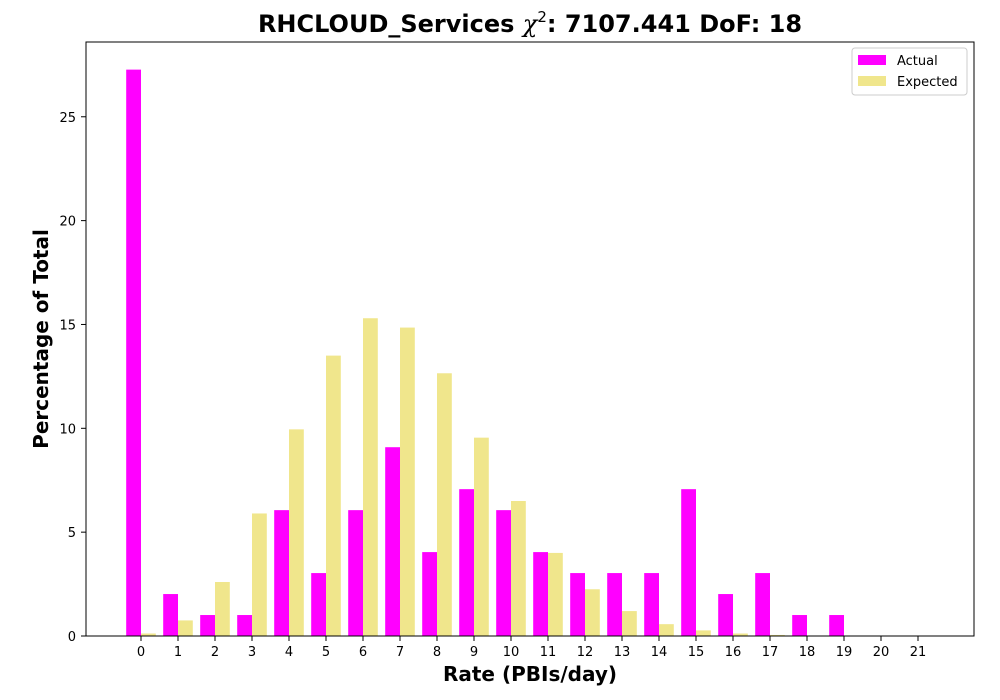  I want to click on x-tick-label: 13, so click(622, 652).